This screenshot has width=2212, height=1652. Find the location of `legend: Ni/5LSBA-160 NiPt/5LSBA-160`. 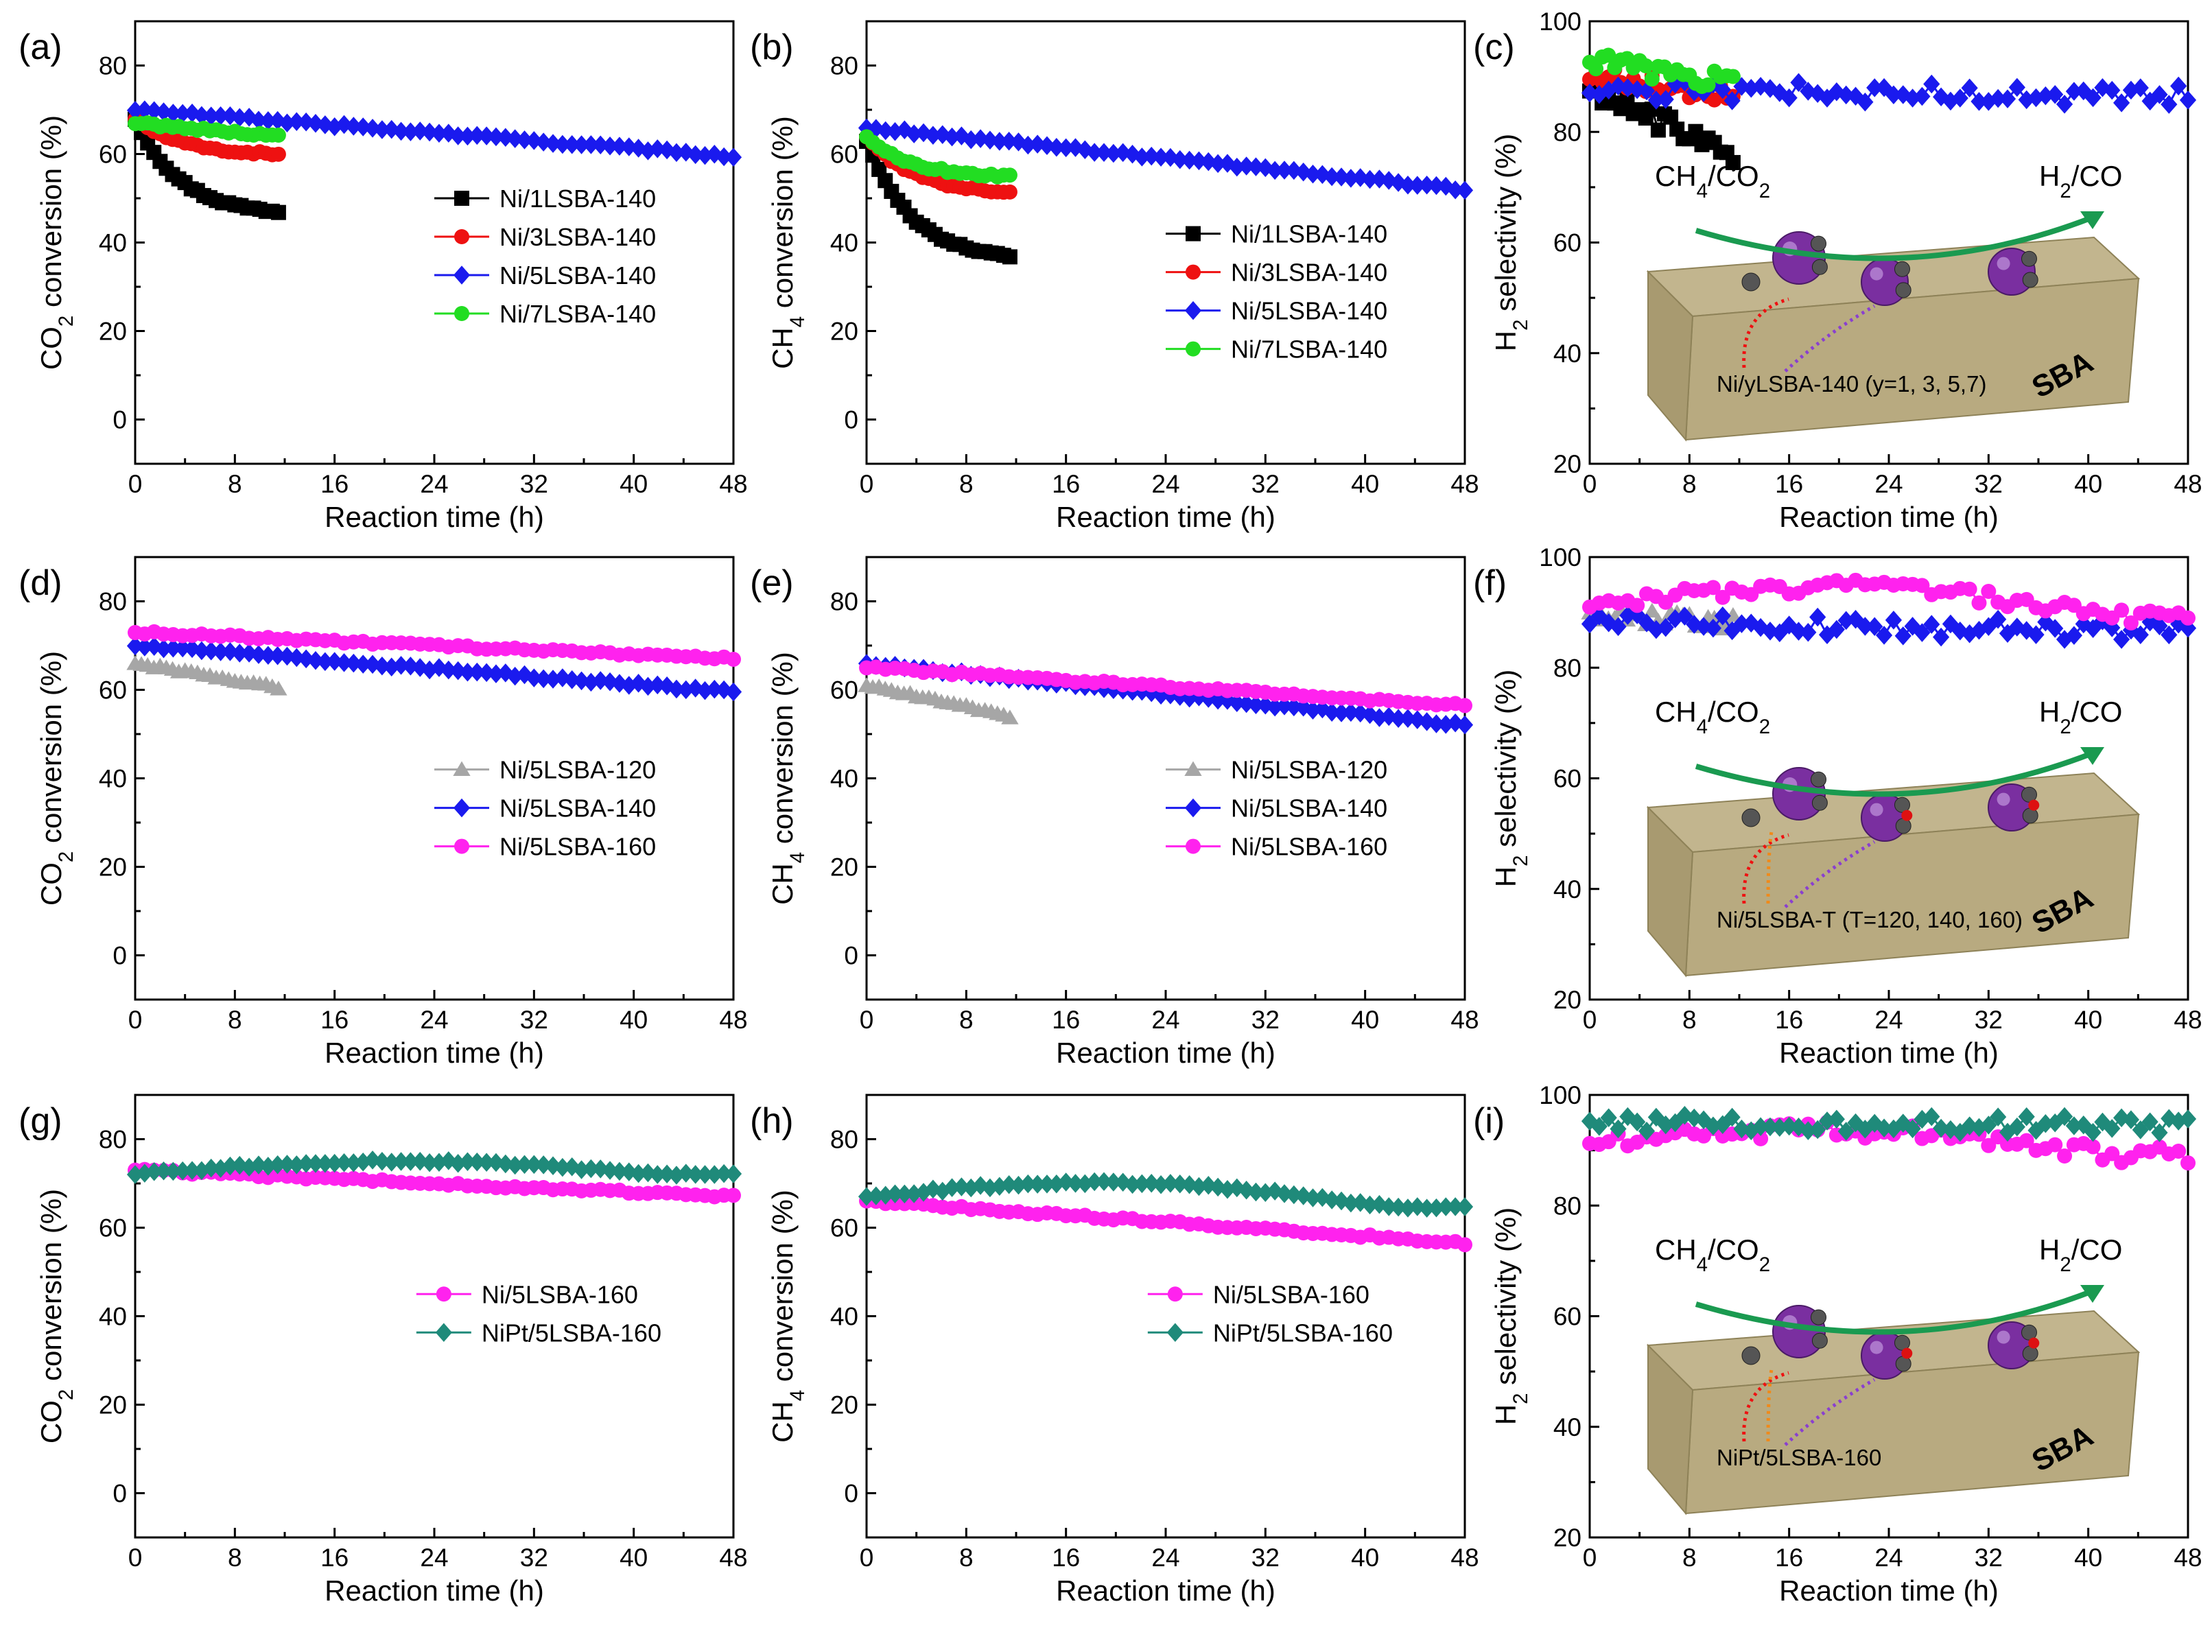

legend: Ni/5LSBA-160 NiPt/5LSBA-160 is located at coordinates (538, 1313).